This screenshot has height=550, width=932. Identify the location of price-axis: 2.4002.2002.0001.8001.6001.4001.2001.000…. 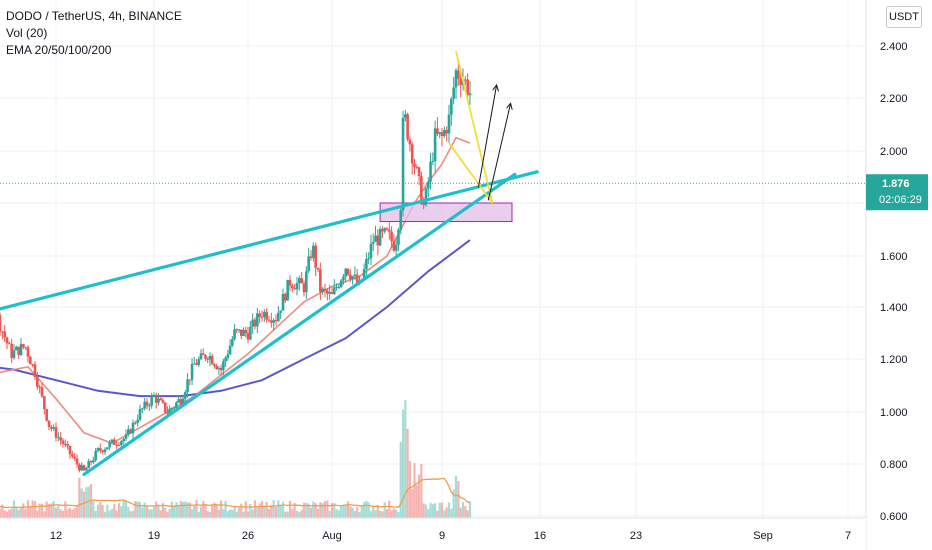
(898, 275).